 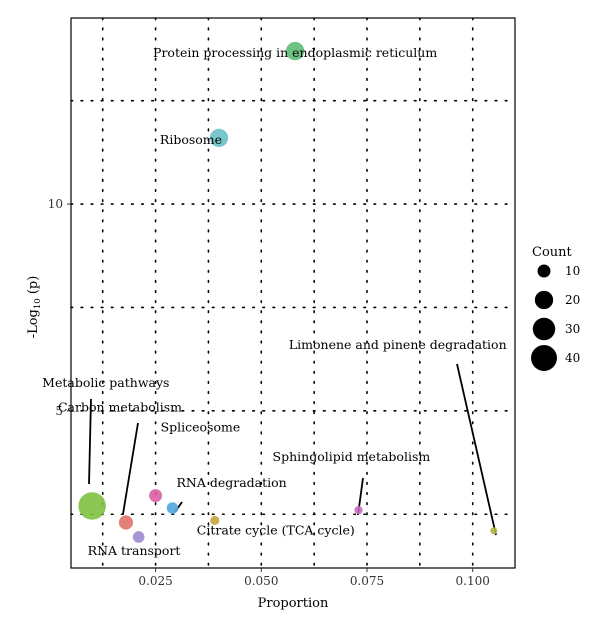 What do you see at coordinates (33, 287) in the screenshot?
I see `y-axis-title-suffix: (p)` at bounding box center [33, 287].